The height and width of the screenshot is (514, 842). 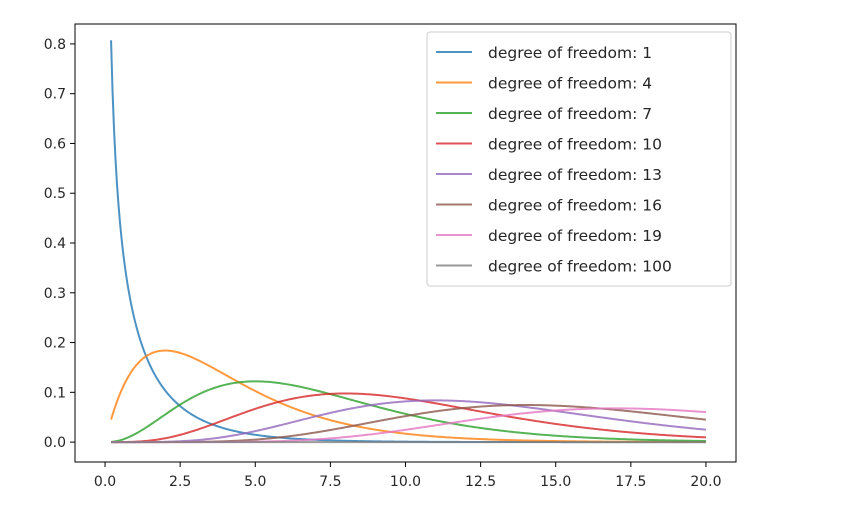 I want to click on y-tick-label: 0.5, so click(x=55, y=194).